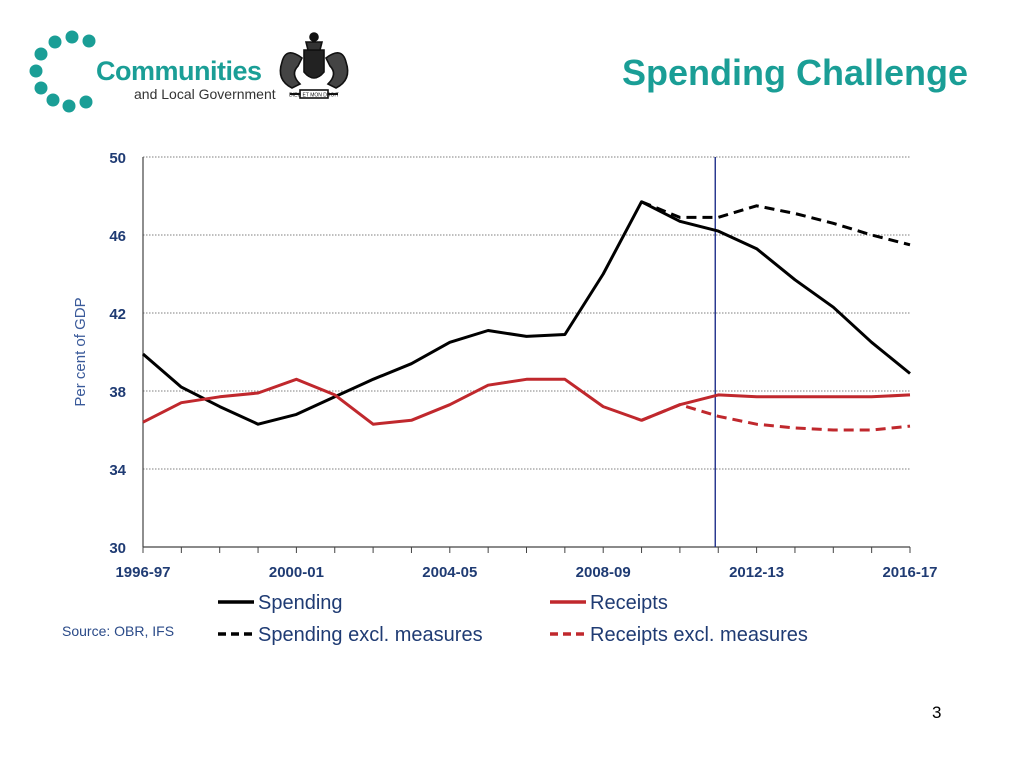 This screenshot has width=1024, height=768. I want to click on logo-name-line1: Communities, so click(179, 71).